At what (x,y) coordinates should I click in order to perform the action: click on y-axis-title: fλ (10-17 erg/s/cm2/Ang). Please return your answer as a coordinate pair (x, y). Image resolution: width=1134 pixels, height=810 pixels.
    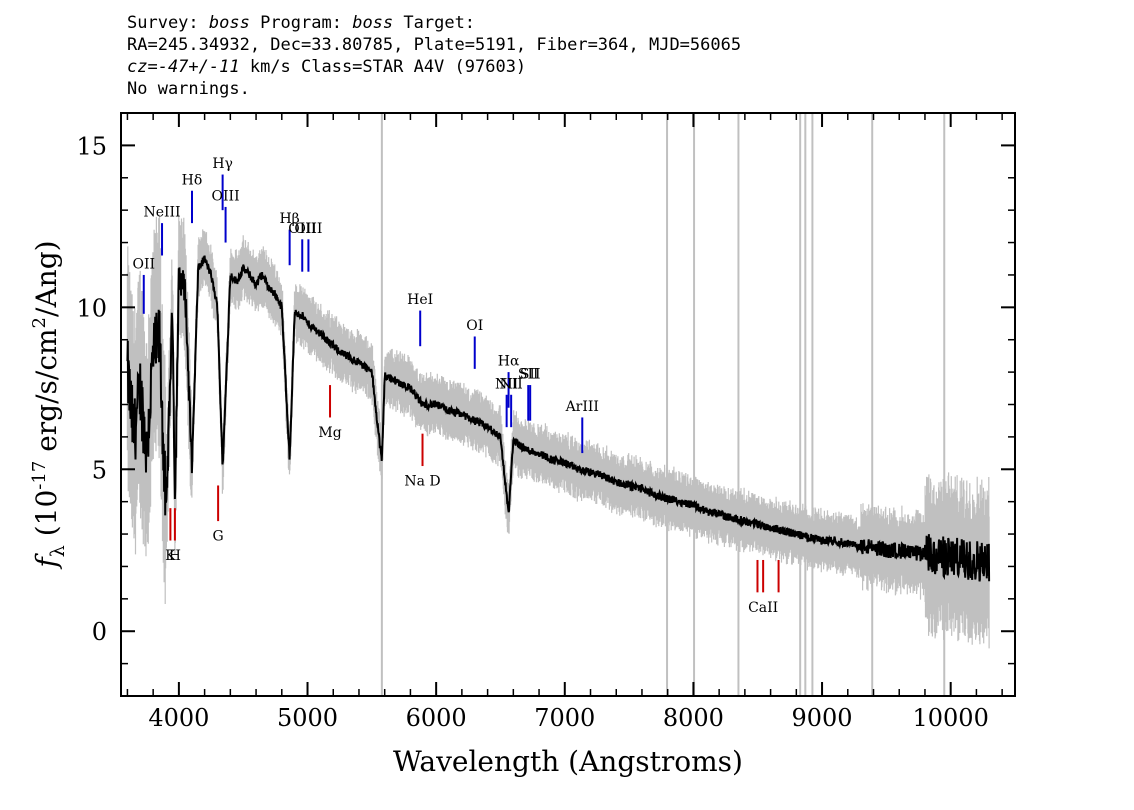
    Looking at the image, I should click on (49, 404).